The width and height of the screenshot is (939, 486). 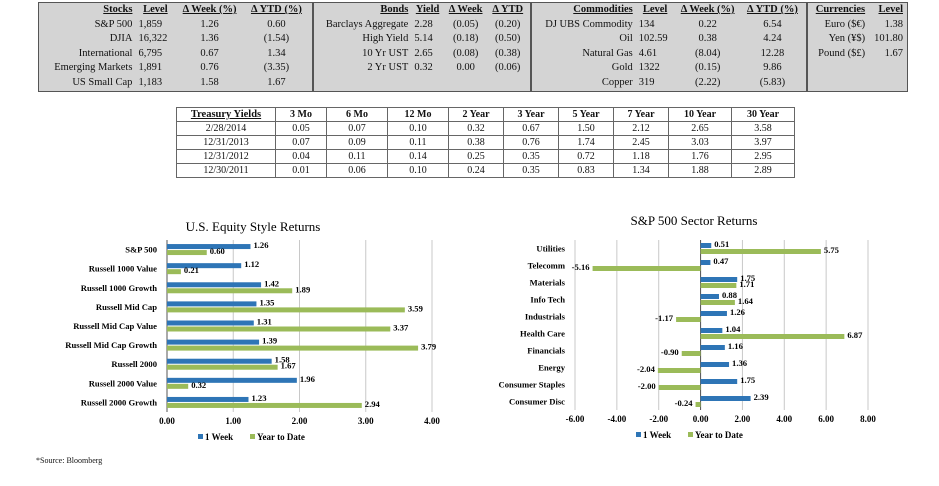 What do you see at coordinates (423, 24) in the screenshot?
I see `bonds-cell: 2.28` at bounding box center [423, 24].